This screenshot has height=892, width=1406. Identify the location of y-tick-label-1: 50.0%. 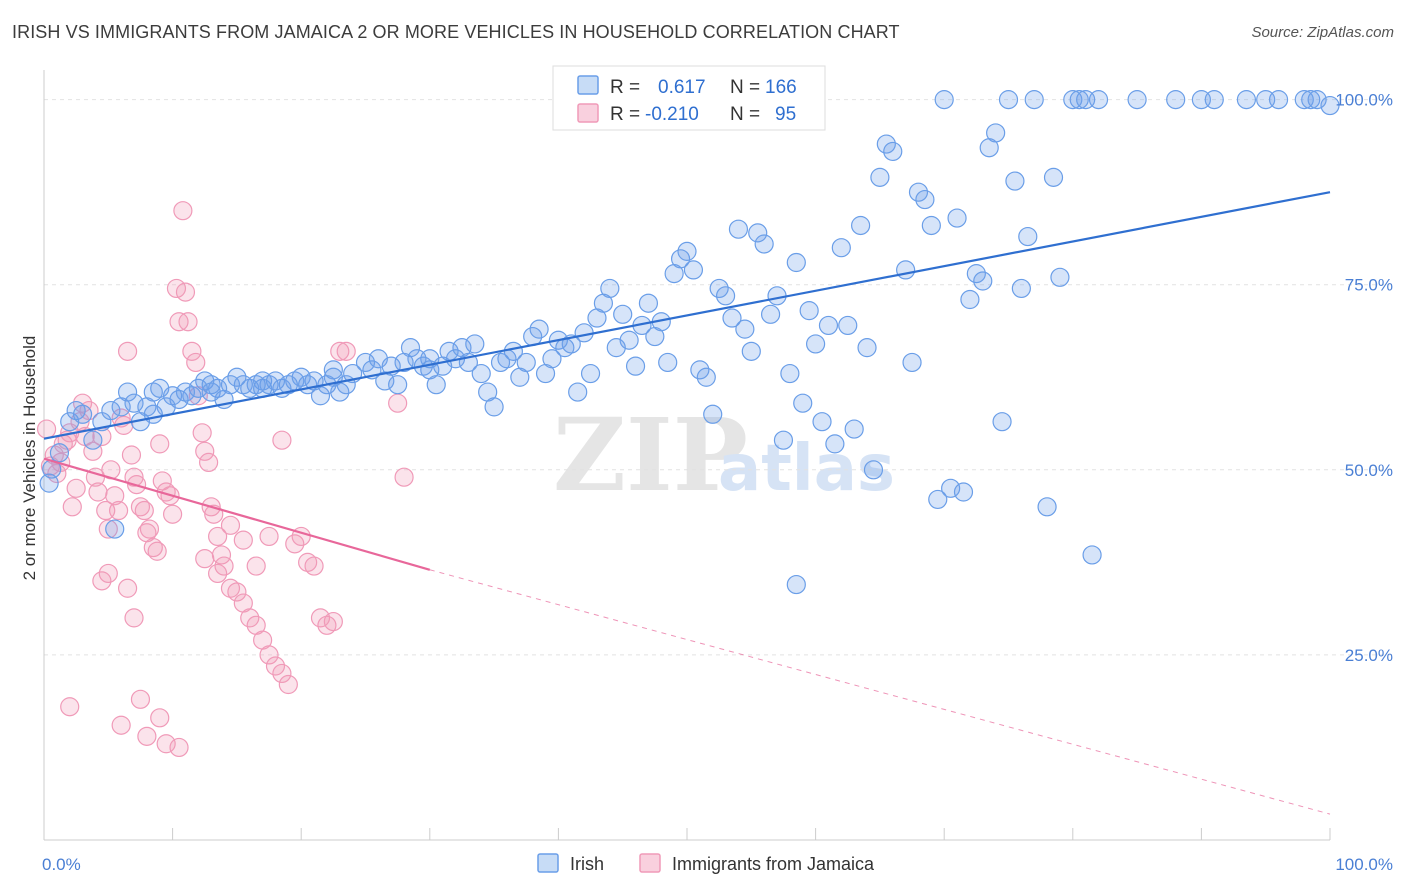
(1369, 470).